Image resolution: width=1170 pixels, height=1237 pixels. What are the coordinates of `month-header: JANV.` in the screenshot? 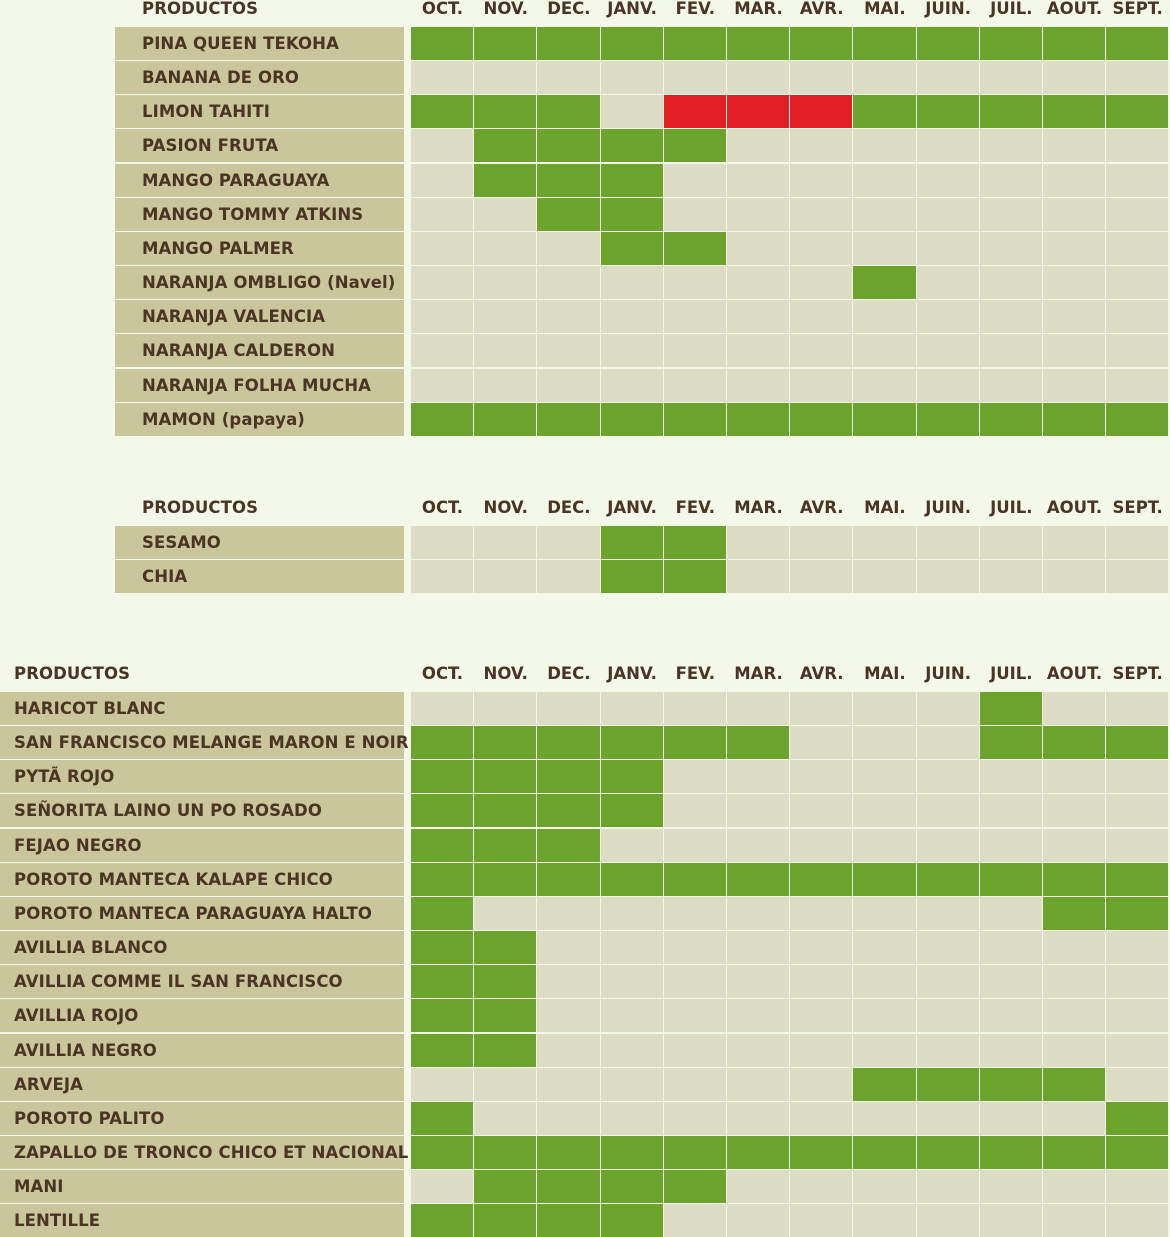 It's located at (632, 9).